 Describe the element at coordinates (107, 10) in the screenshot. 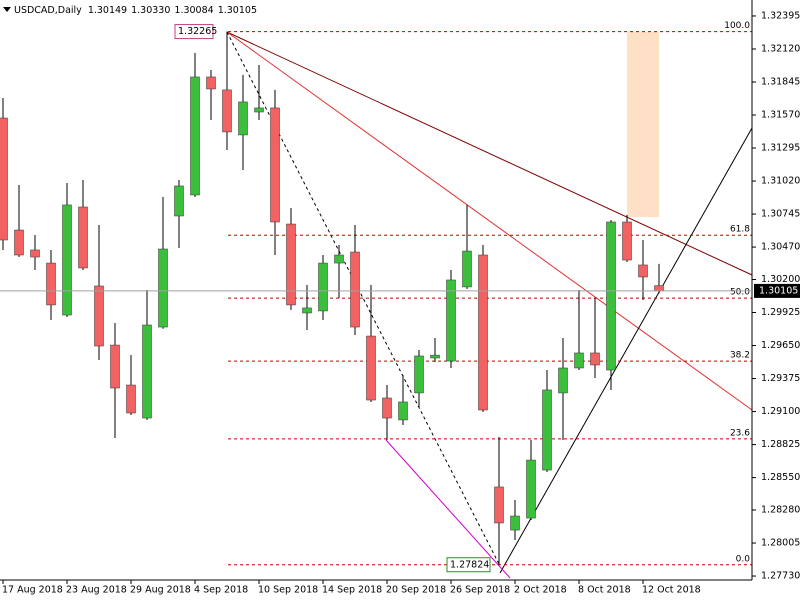

I see `header-open: 1.30149` at that location.